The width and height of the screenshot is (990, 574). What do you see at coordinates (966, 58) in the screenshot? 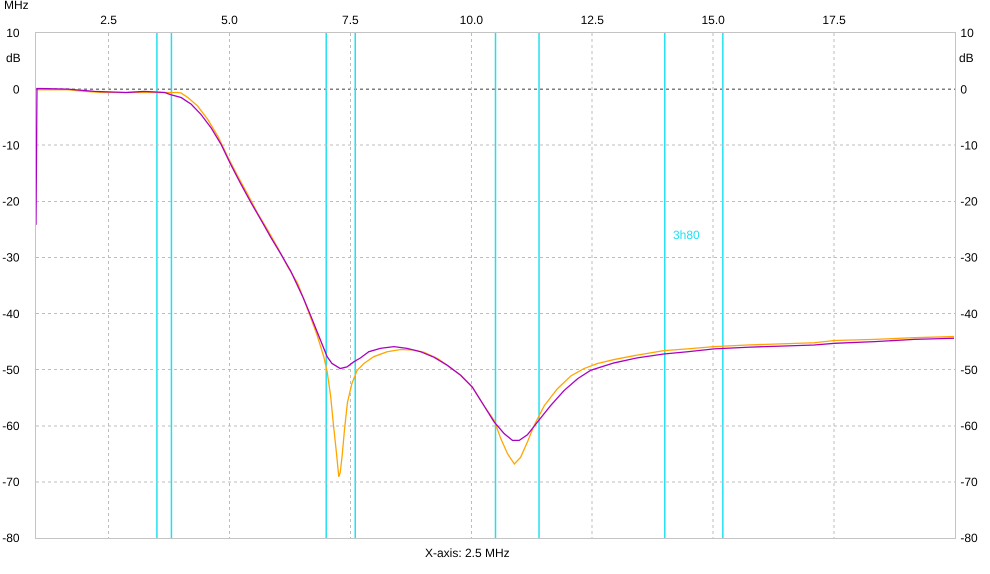
I see `y2-axis-title: dB` at bounding box center [966, 58].